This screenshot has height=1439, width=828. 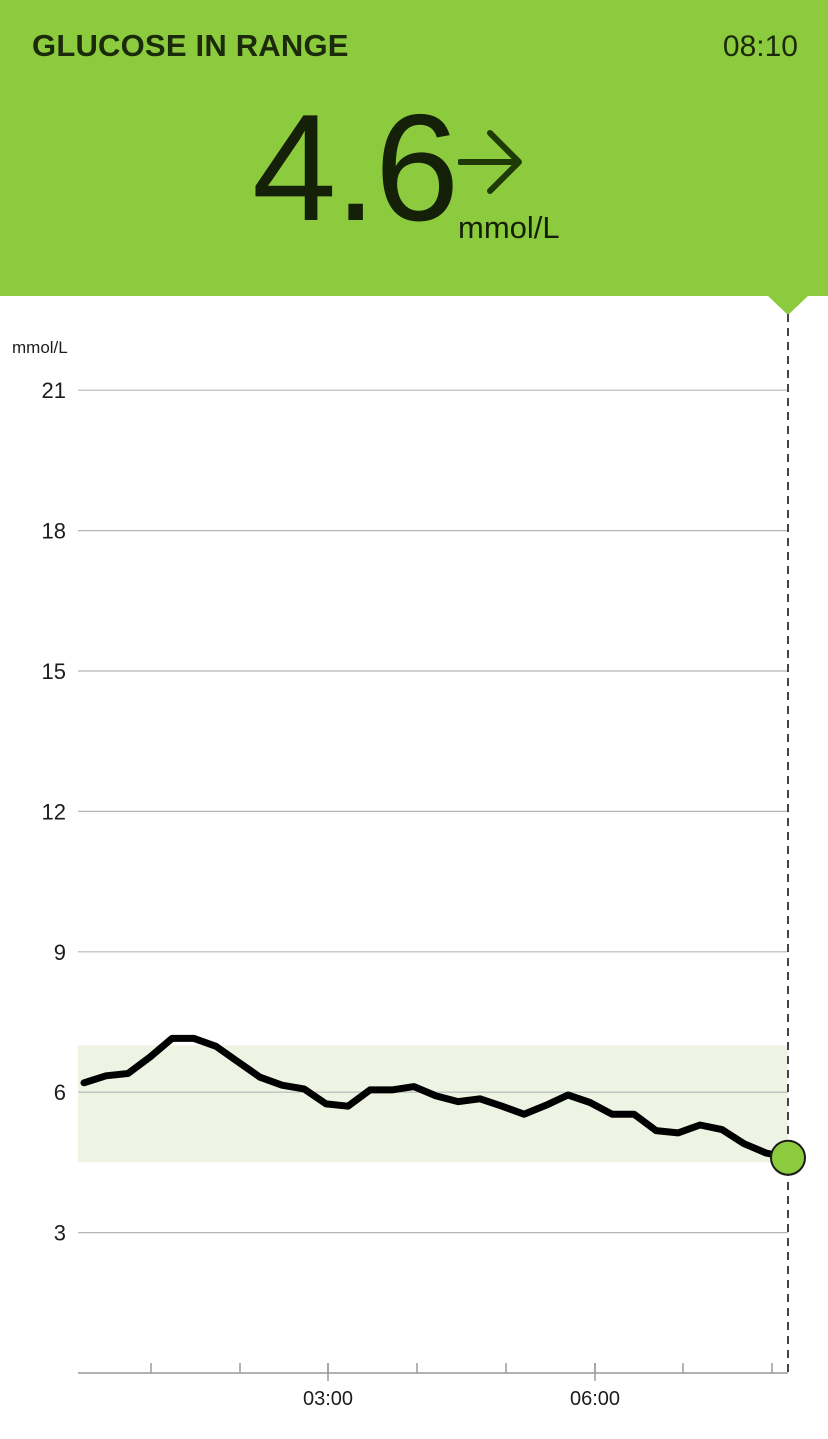 I want to click on y-tick-label-12: 12, so click(x=54, y=811).